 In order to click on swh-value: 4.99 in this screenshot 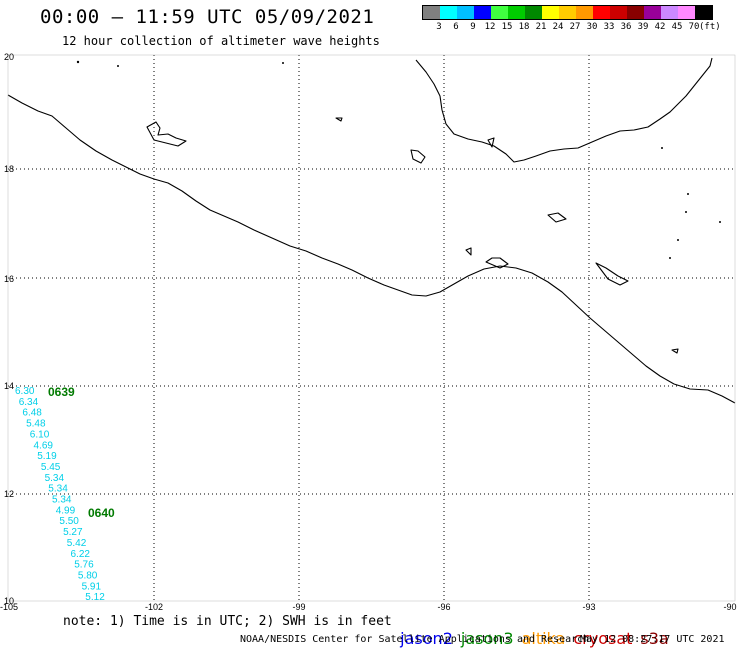, I will do `click(66, 510)`.